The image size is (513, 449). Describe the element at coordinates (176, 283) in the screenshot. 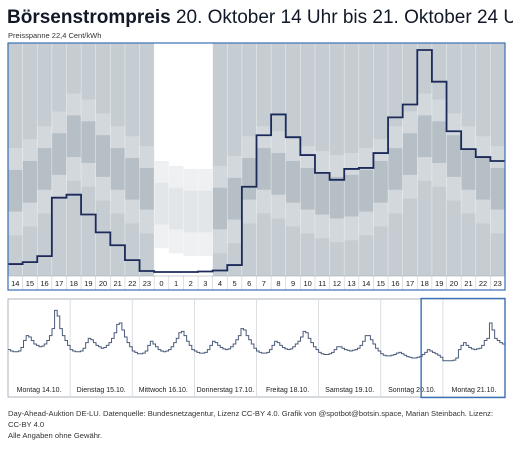

I see `x-tick-label: 1` at that location.